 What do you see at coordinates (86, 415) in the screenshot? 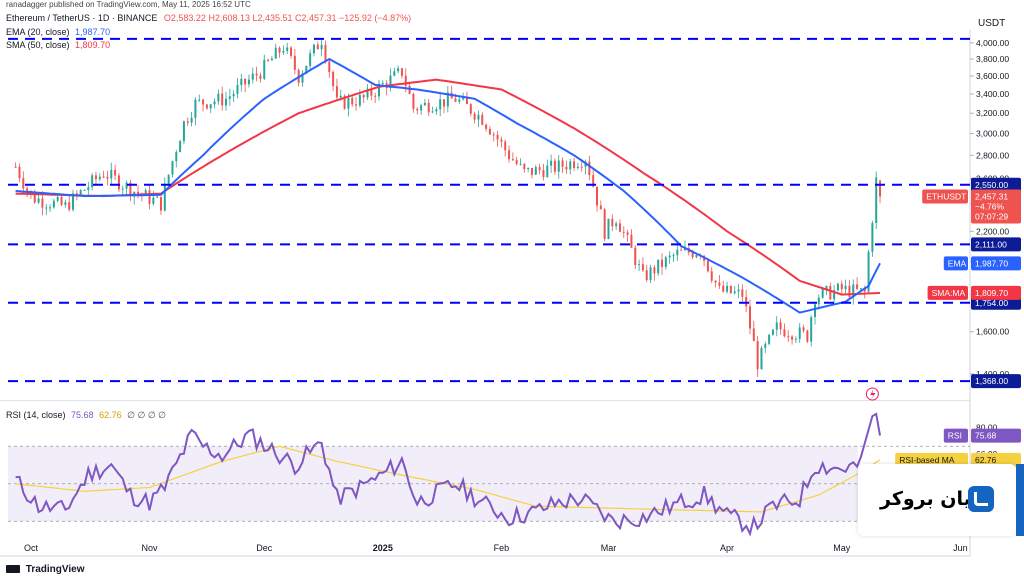
I see `rsi-legend: RSI (14, close) 75.68 62.76 ∅ ∅ ∅ ∅` at bounding box center [86, 415].